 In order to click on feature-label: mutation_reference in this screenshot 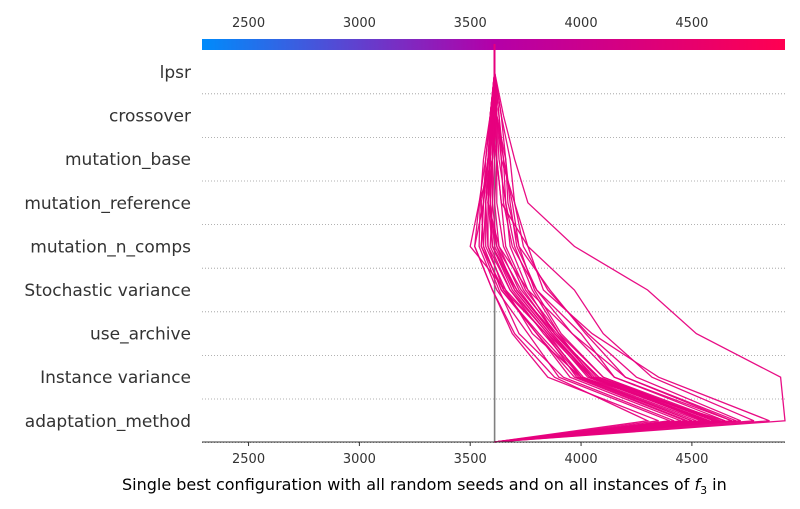, I will do `click(107, 204)`.